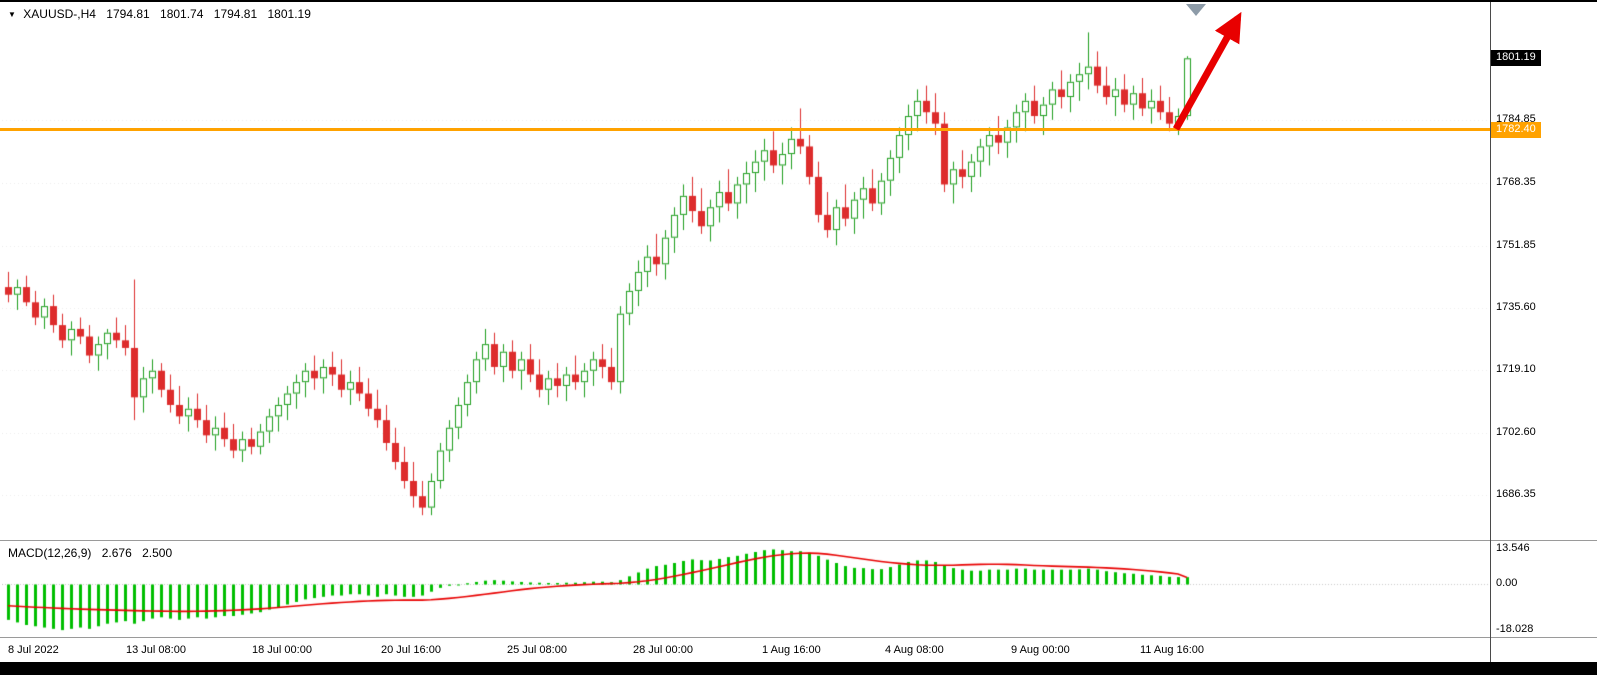  What do you see at coordinates (746, 589) in the screenshot?
I see `macd-panel-canvas` at bounding box center [746, 589].